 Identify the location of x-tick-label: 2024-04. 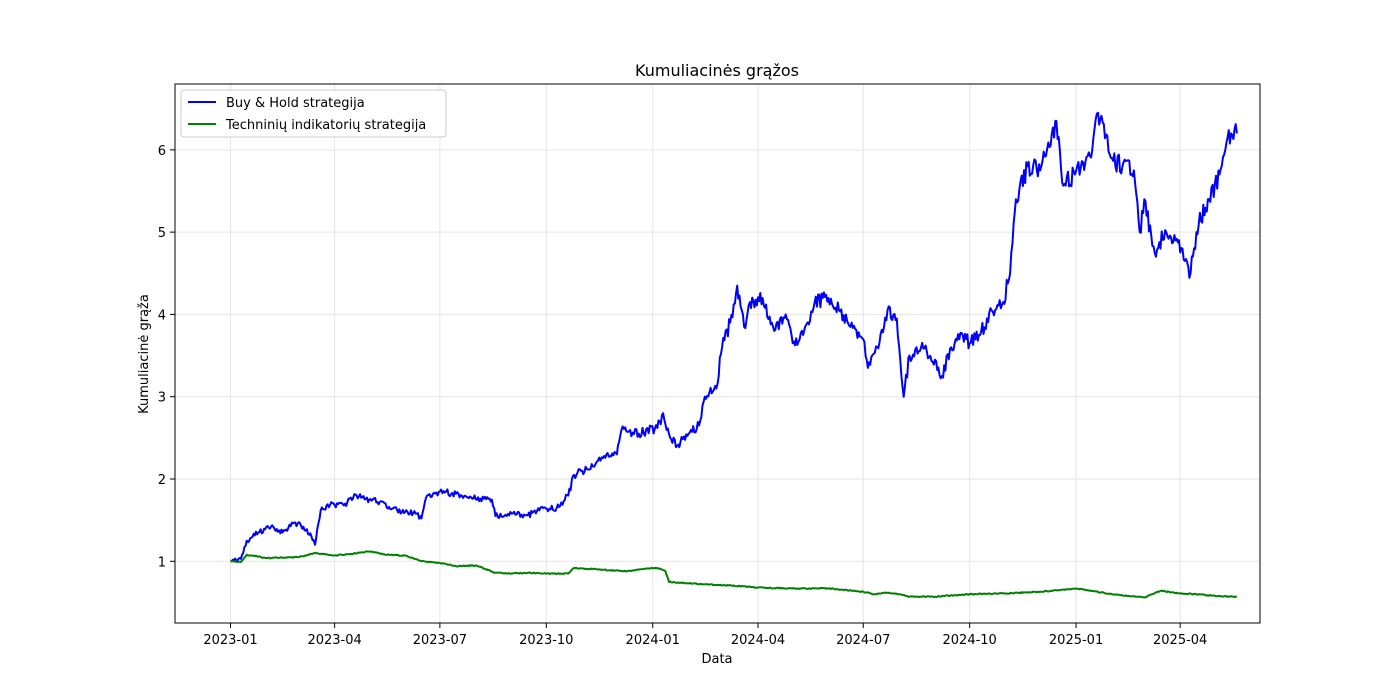
(758, 640).